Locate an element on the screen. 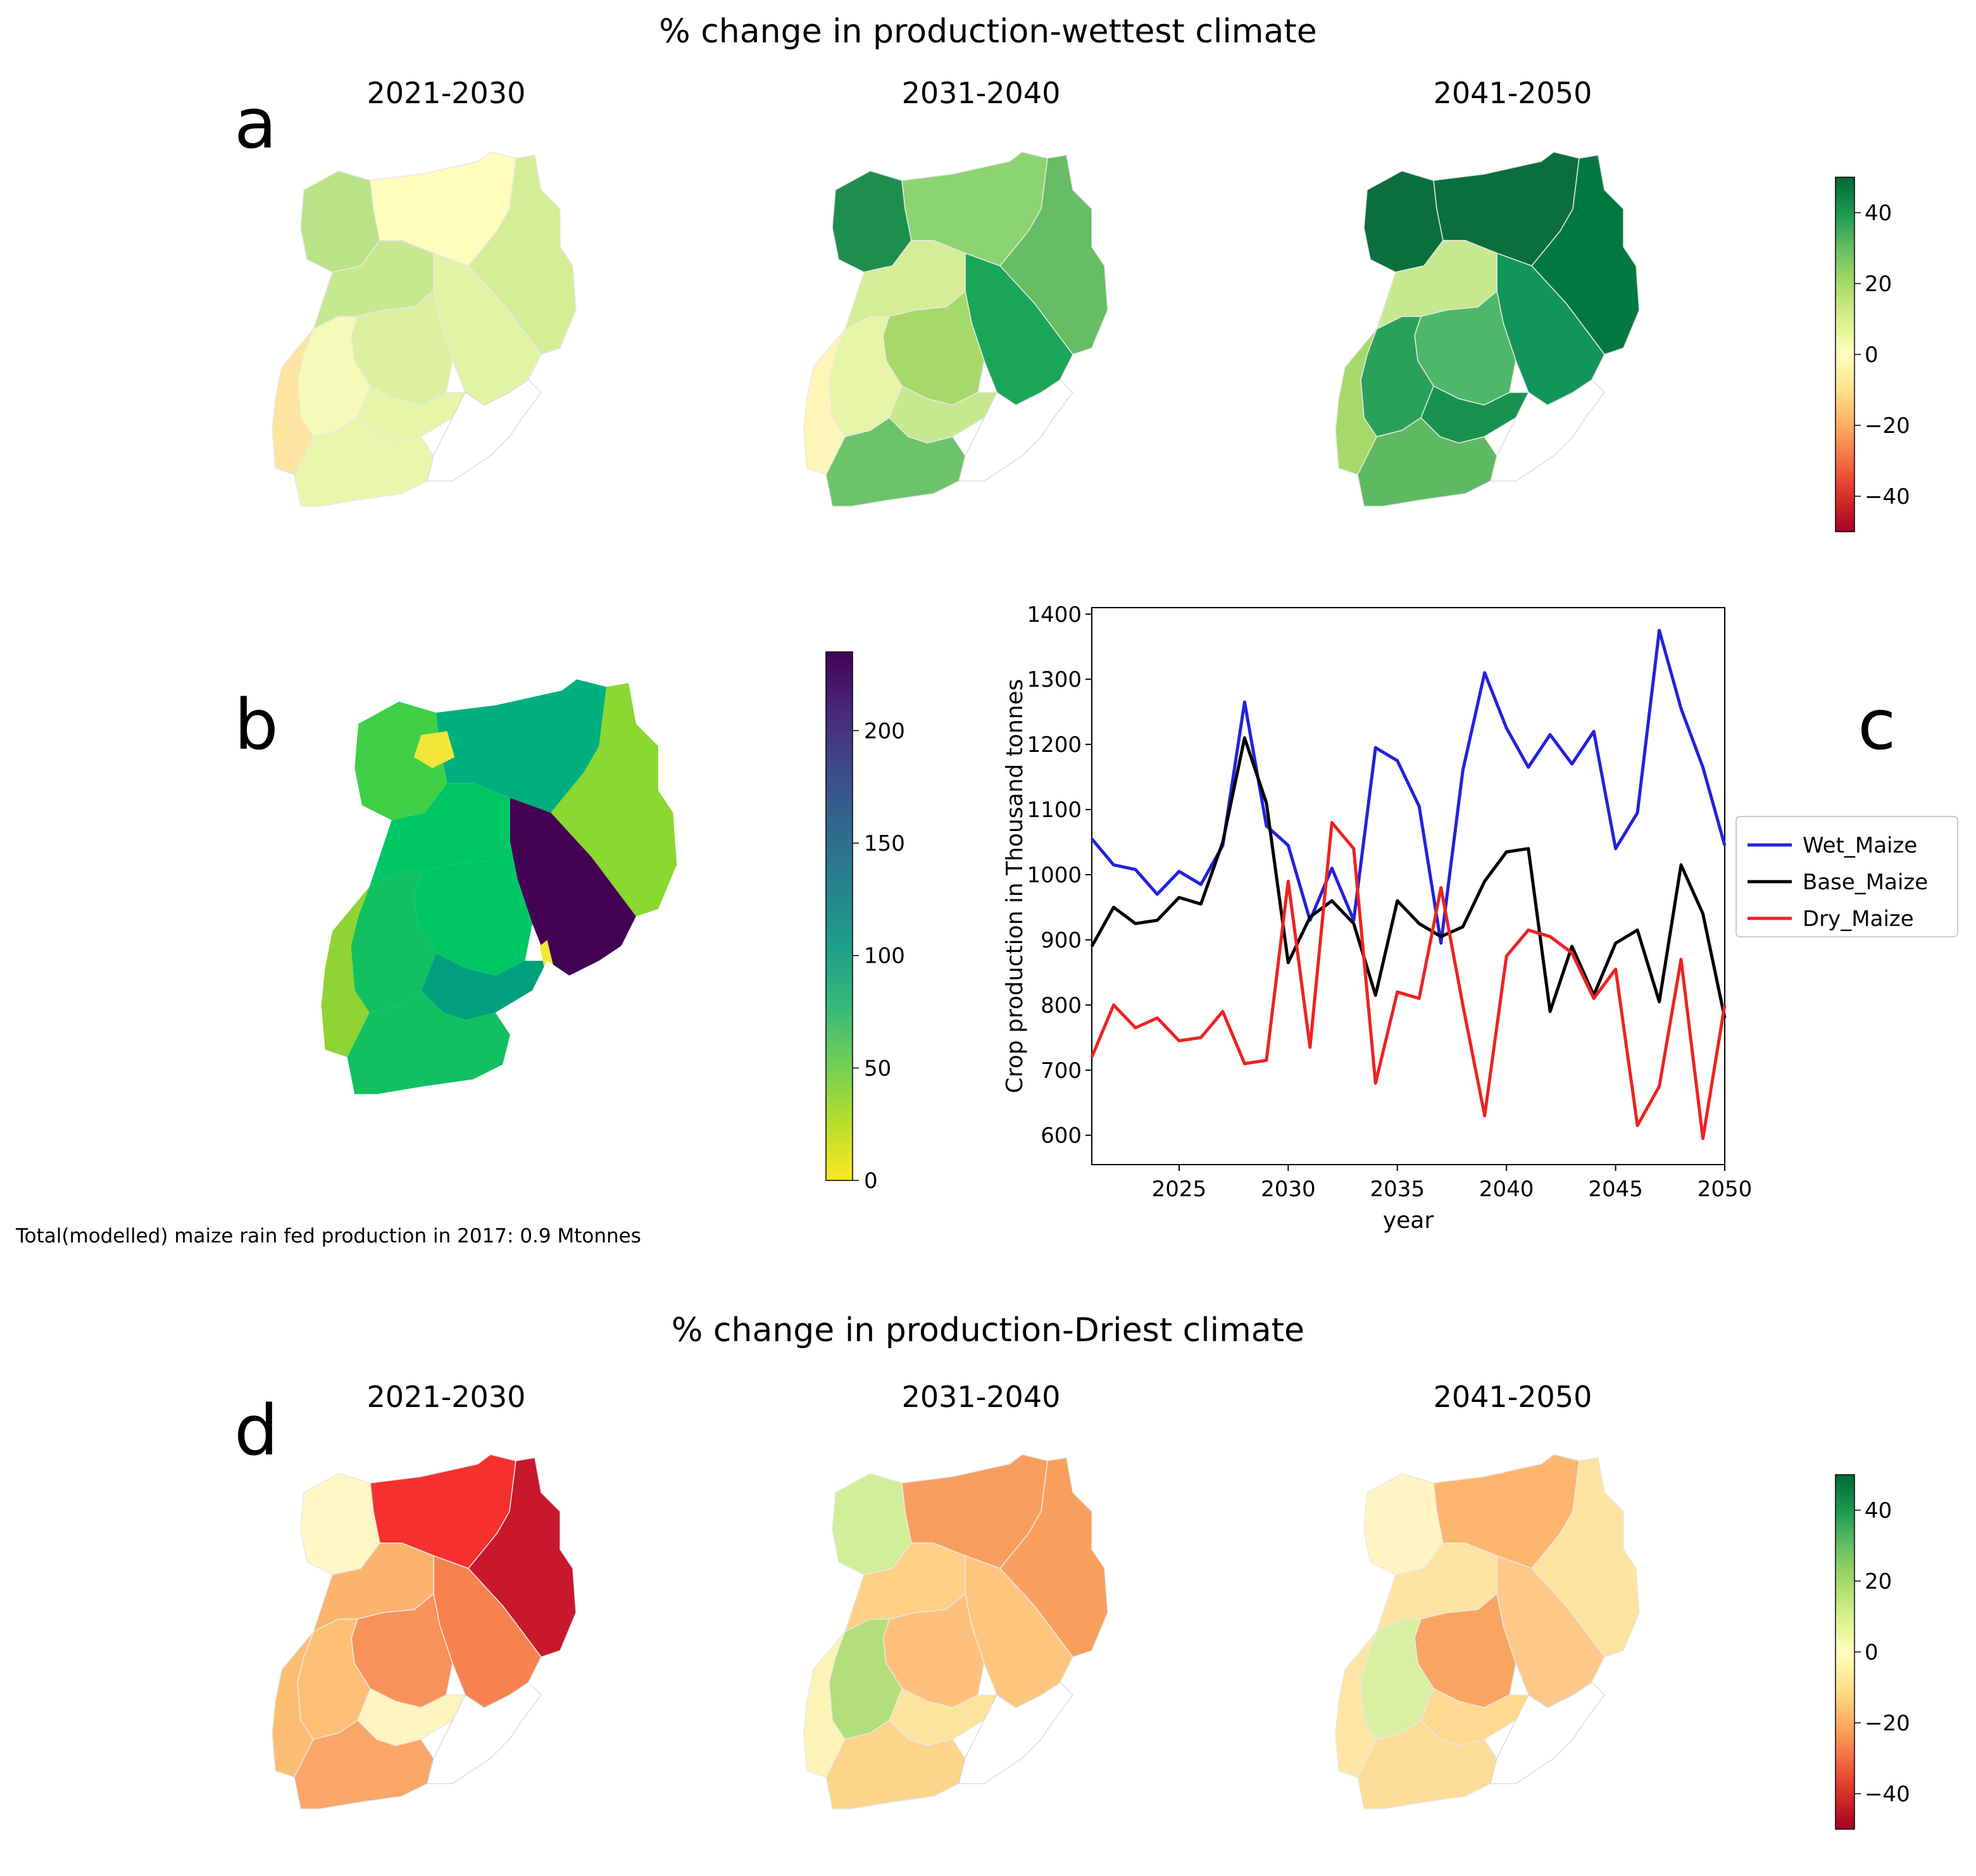 This screenshot has width=1976, height=1876. y-tick-label: 1000 is located at coordinates (1054, 875).